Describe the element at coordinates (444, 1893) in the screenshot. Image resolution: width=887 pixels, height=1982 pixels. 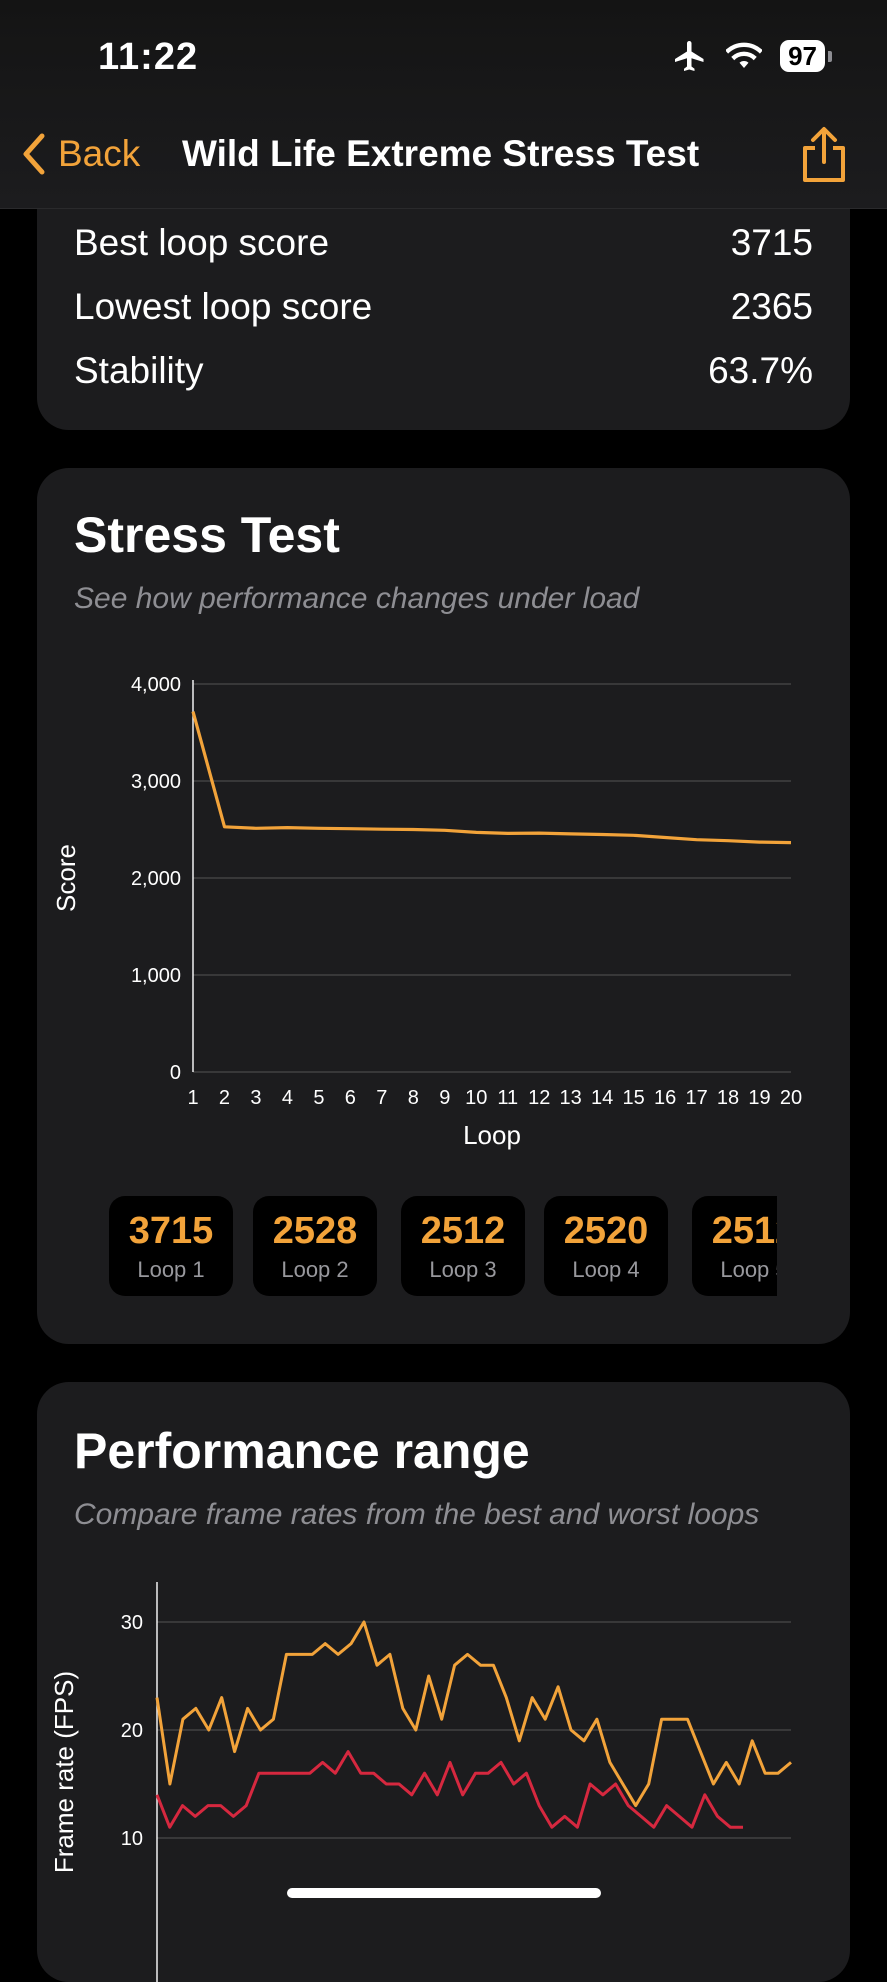
I see `home-indicator` at that location.